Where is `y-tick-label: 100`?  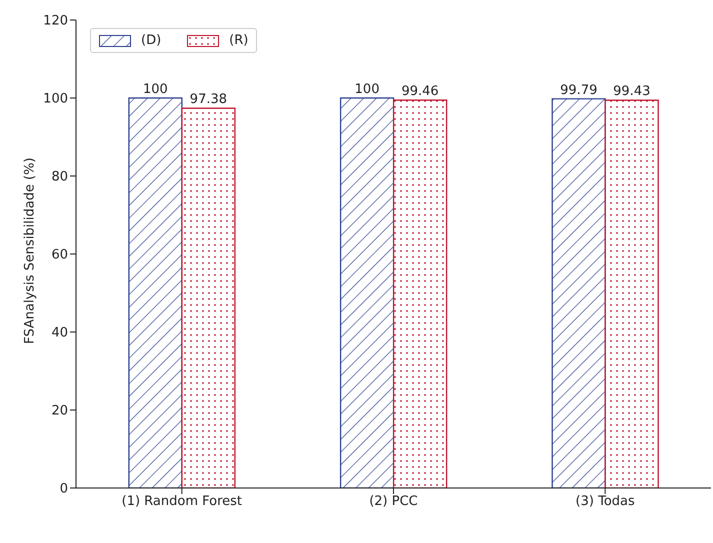
y-tick-label: 100 is located at coordinates (55, 99).